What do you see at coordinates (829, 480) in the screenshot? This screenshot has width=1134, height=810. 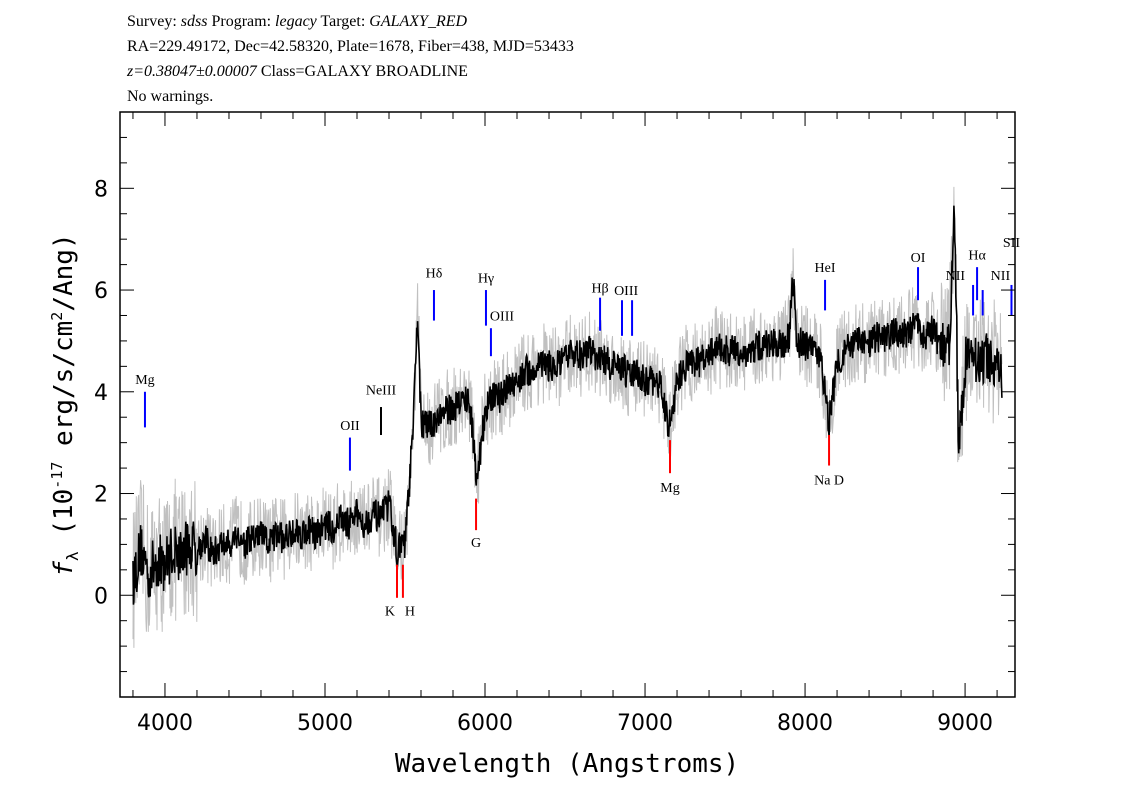 I see `line-label: Na D` at bounding box center [829, 480].